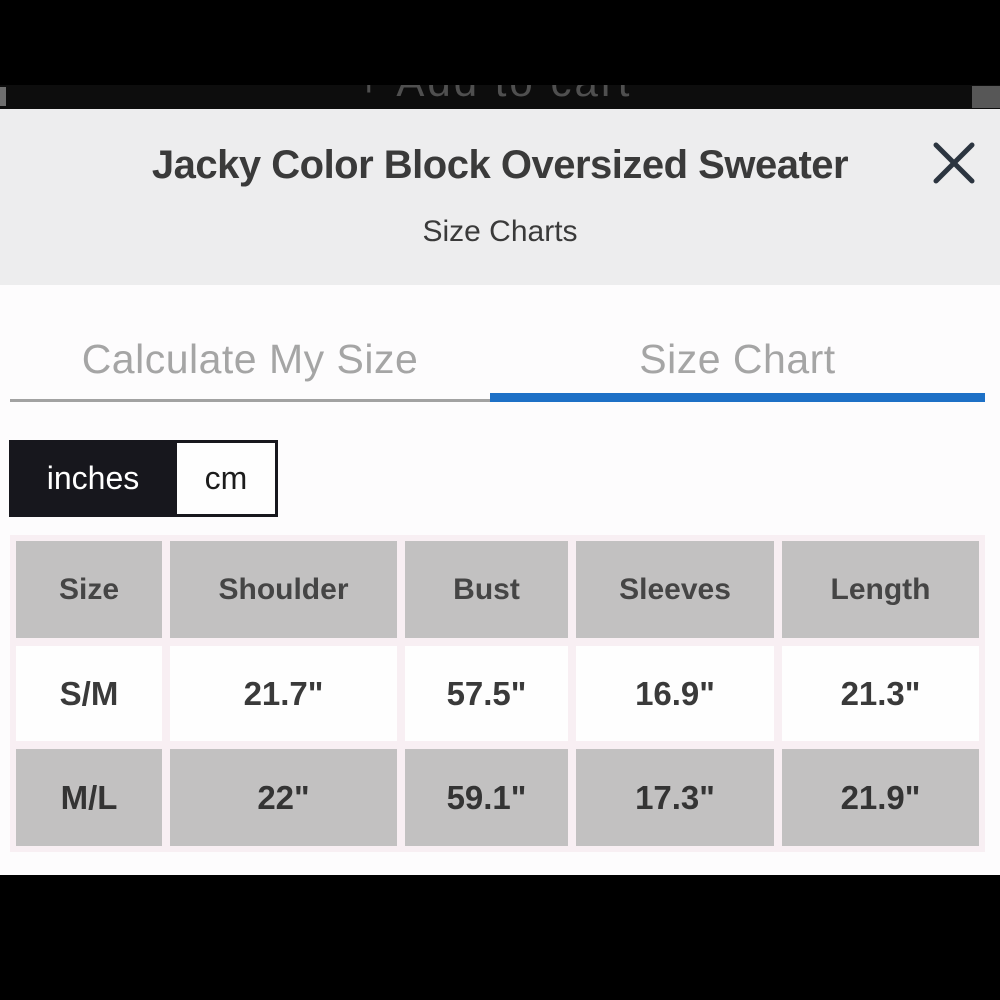 The height and width of the screenshot is (1000, 1000). I want to click on table-cell-sm-length: 21.3", so click(880, 693).